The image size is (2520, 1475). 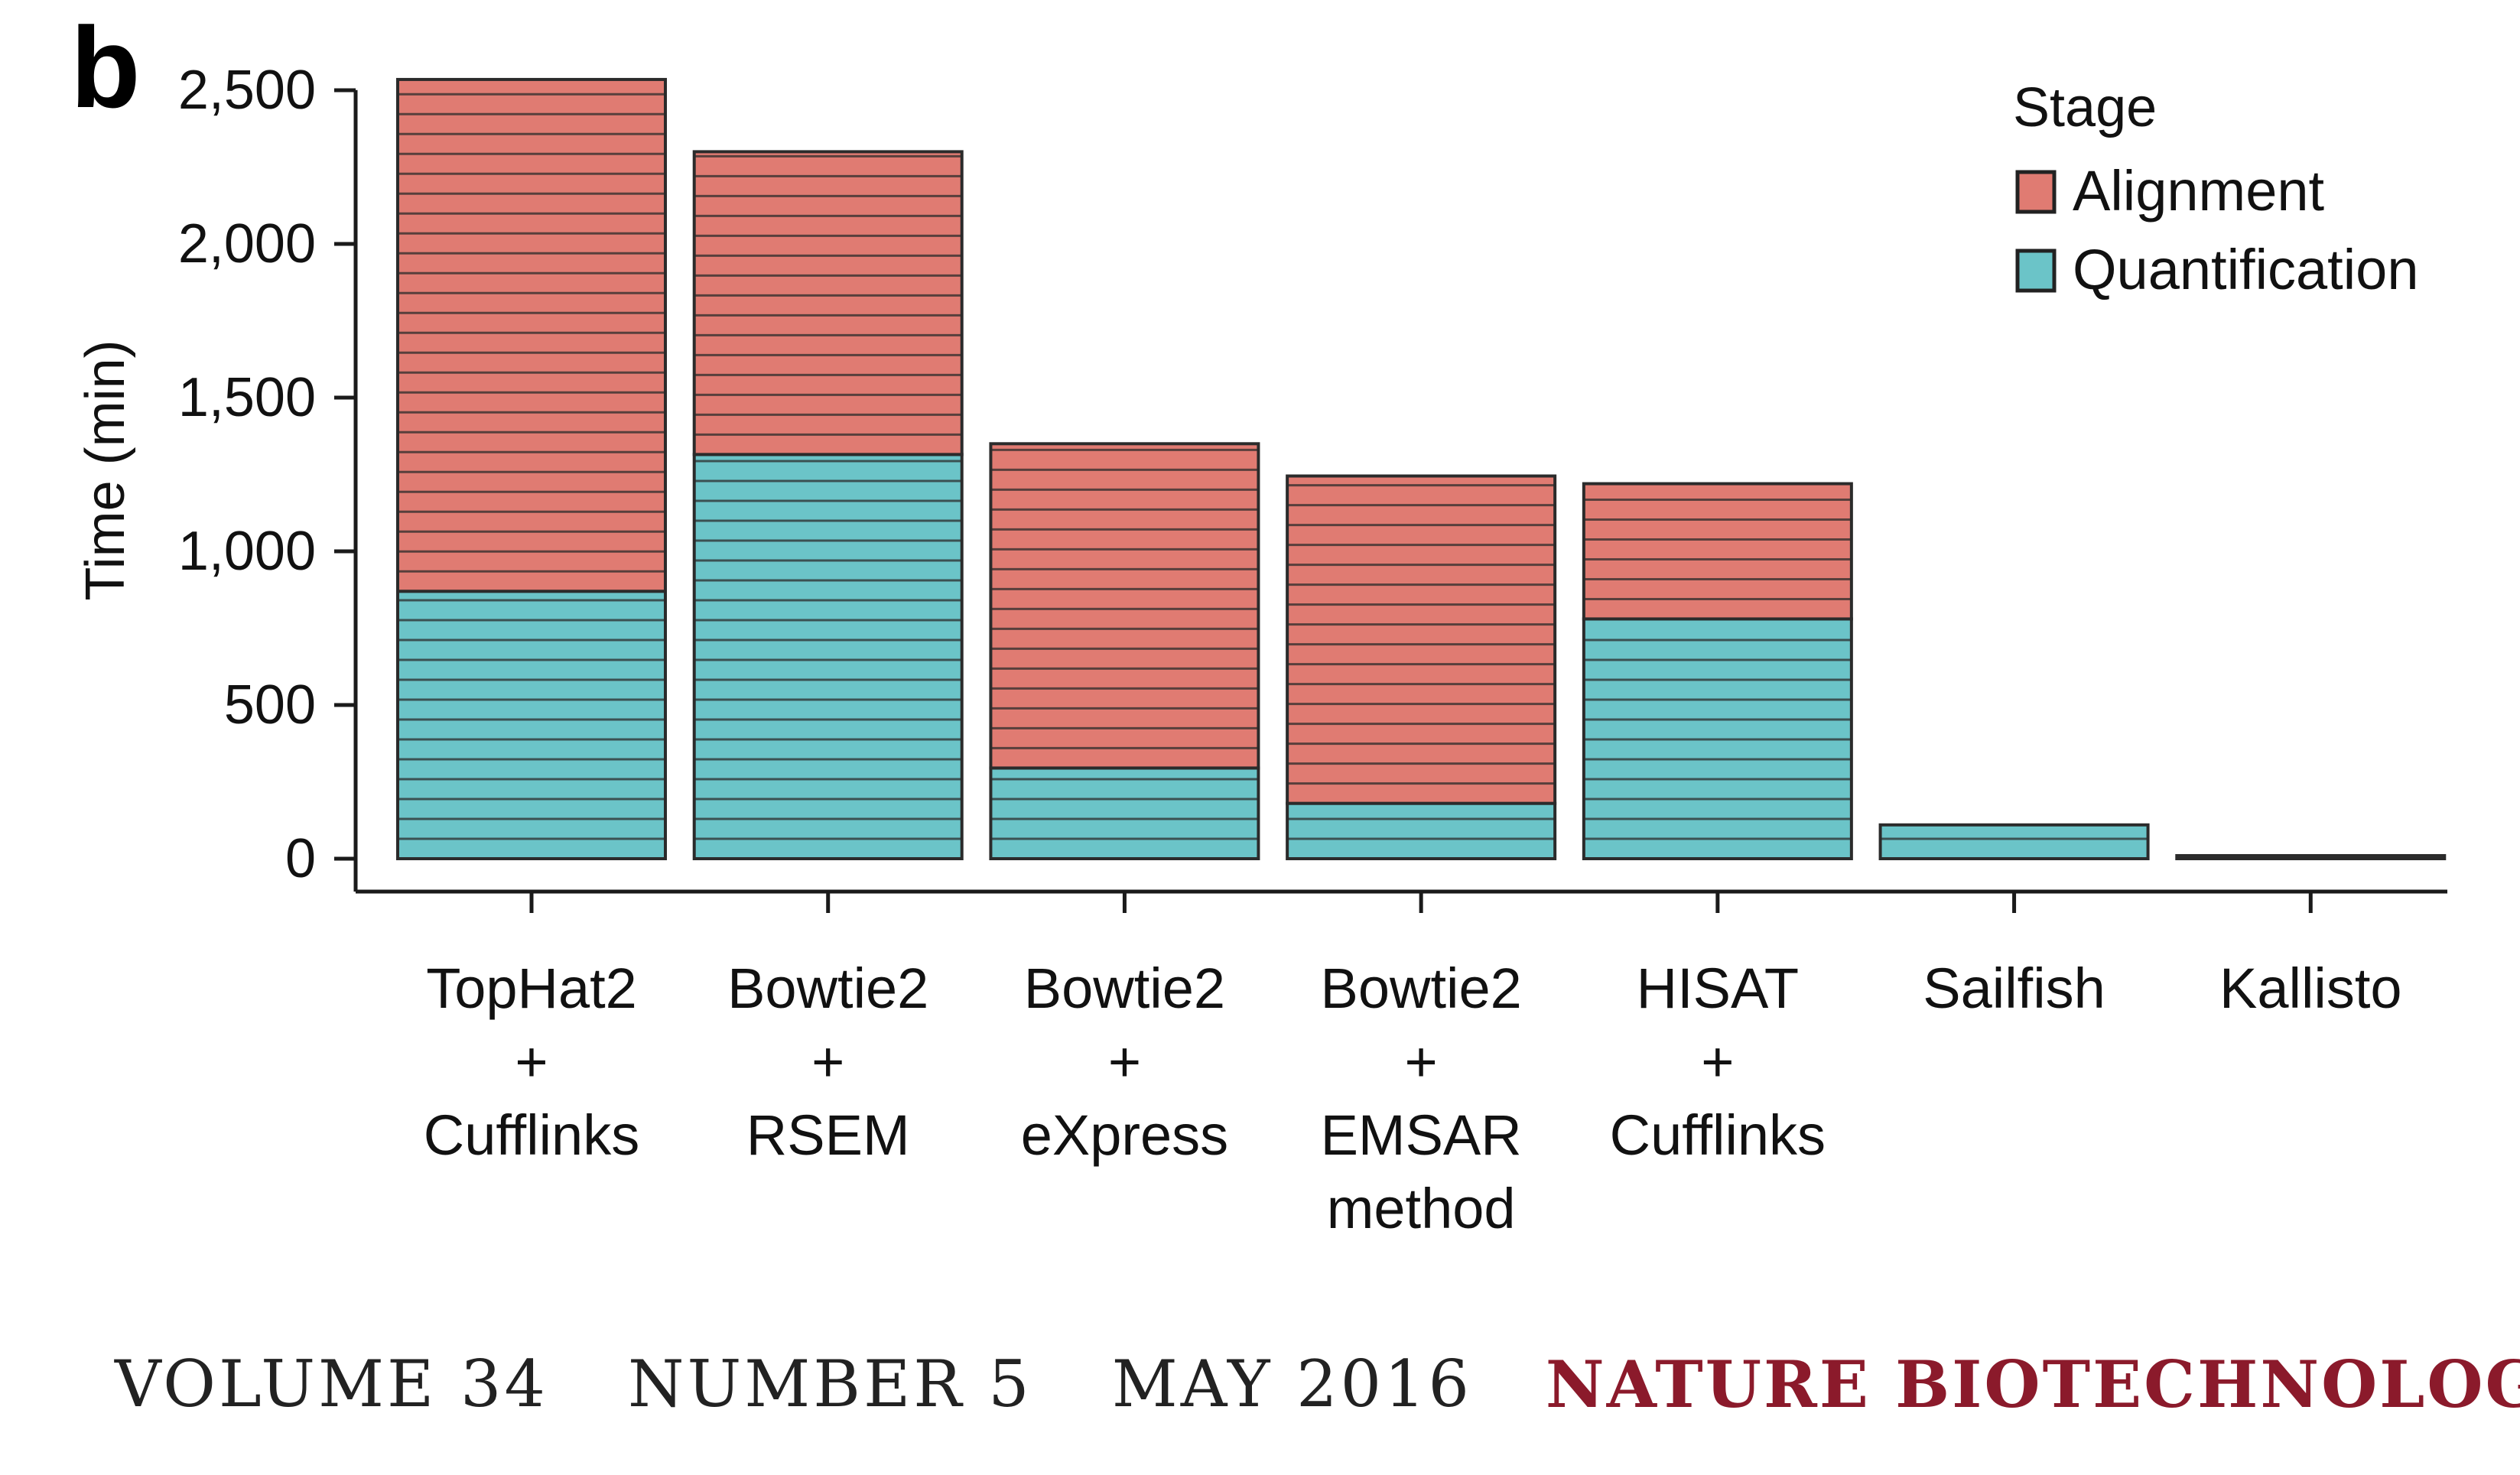 I want to click on y-tick-label: 0, so click(x=301, y=858).